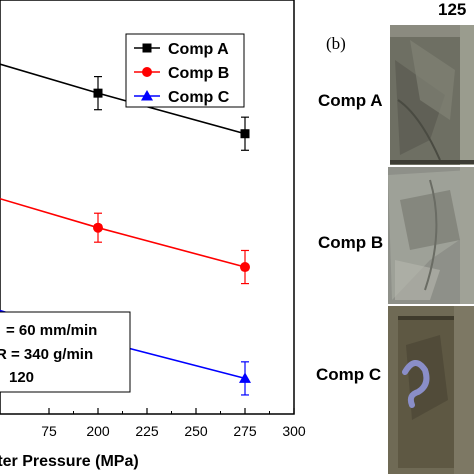 The image size is (474, 474). Describe the element at coordinates (49, 431) in the screenshot. I see `x-tick-label: 75` at that location.